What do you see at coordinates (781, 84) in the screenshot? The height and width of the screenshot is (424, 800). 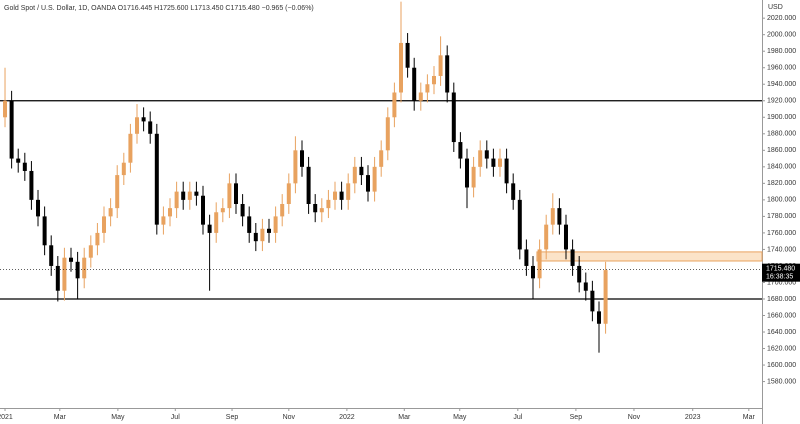 I see `y-tick-label: 1940.000` at bounding box center [781, 84].